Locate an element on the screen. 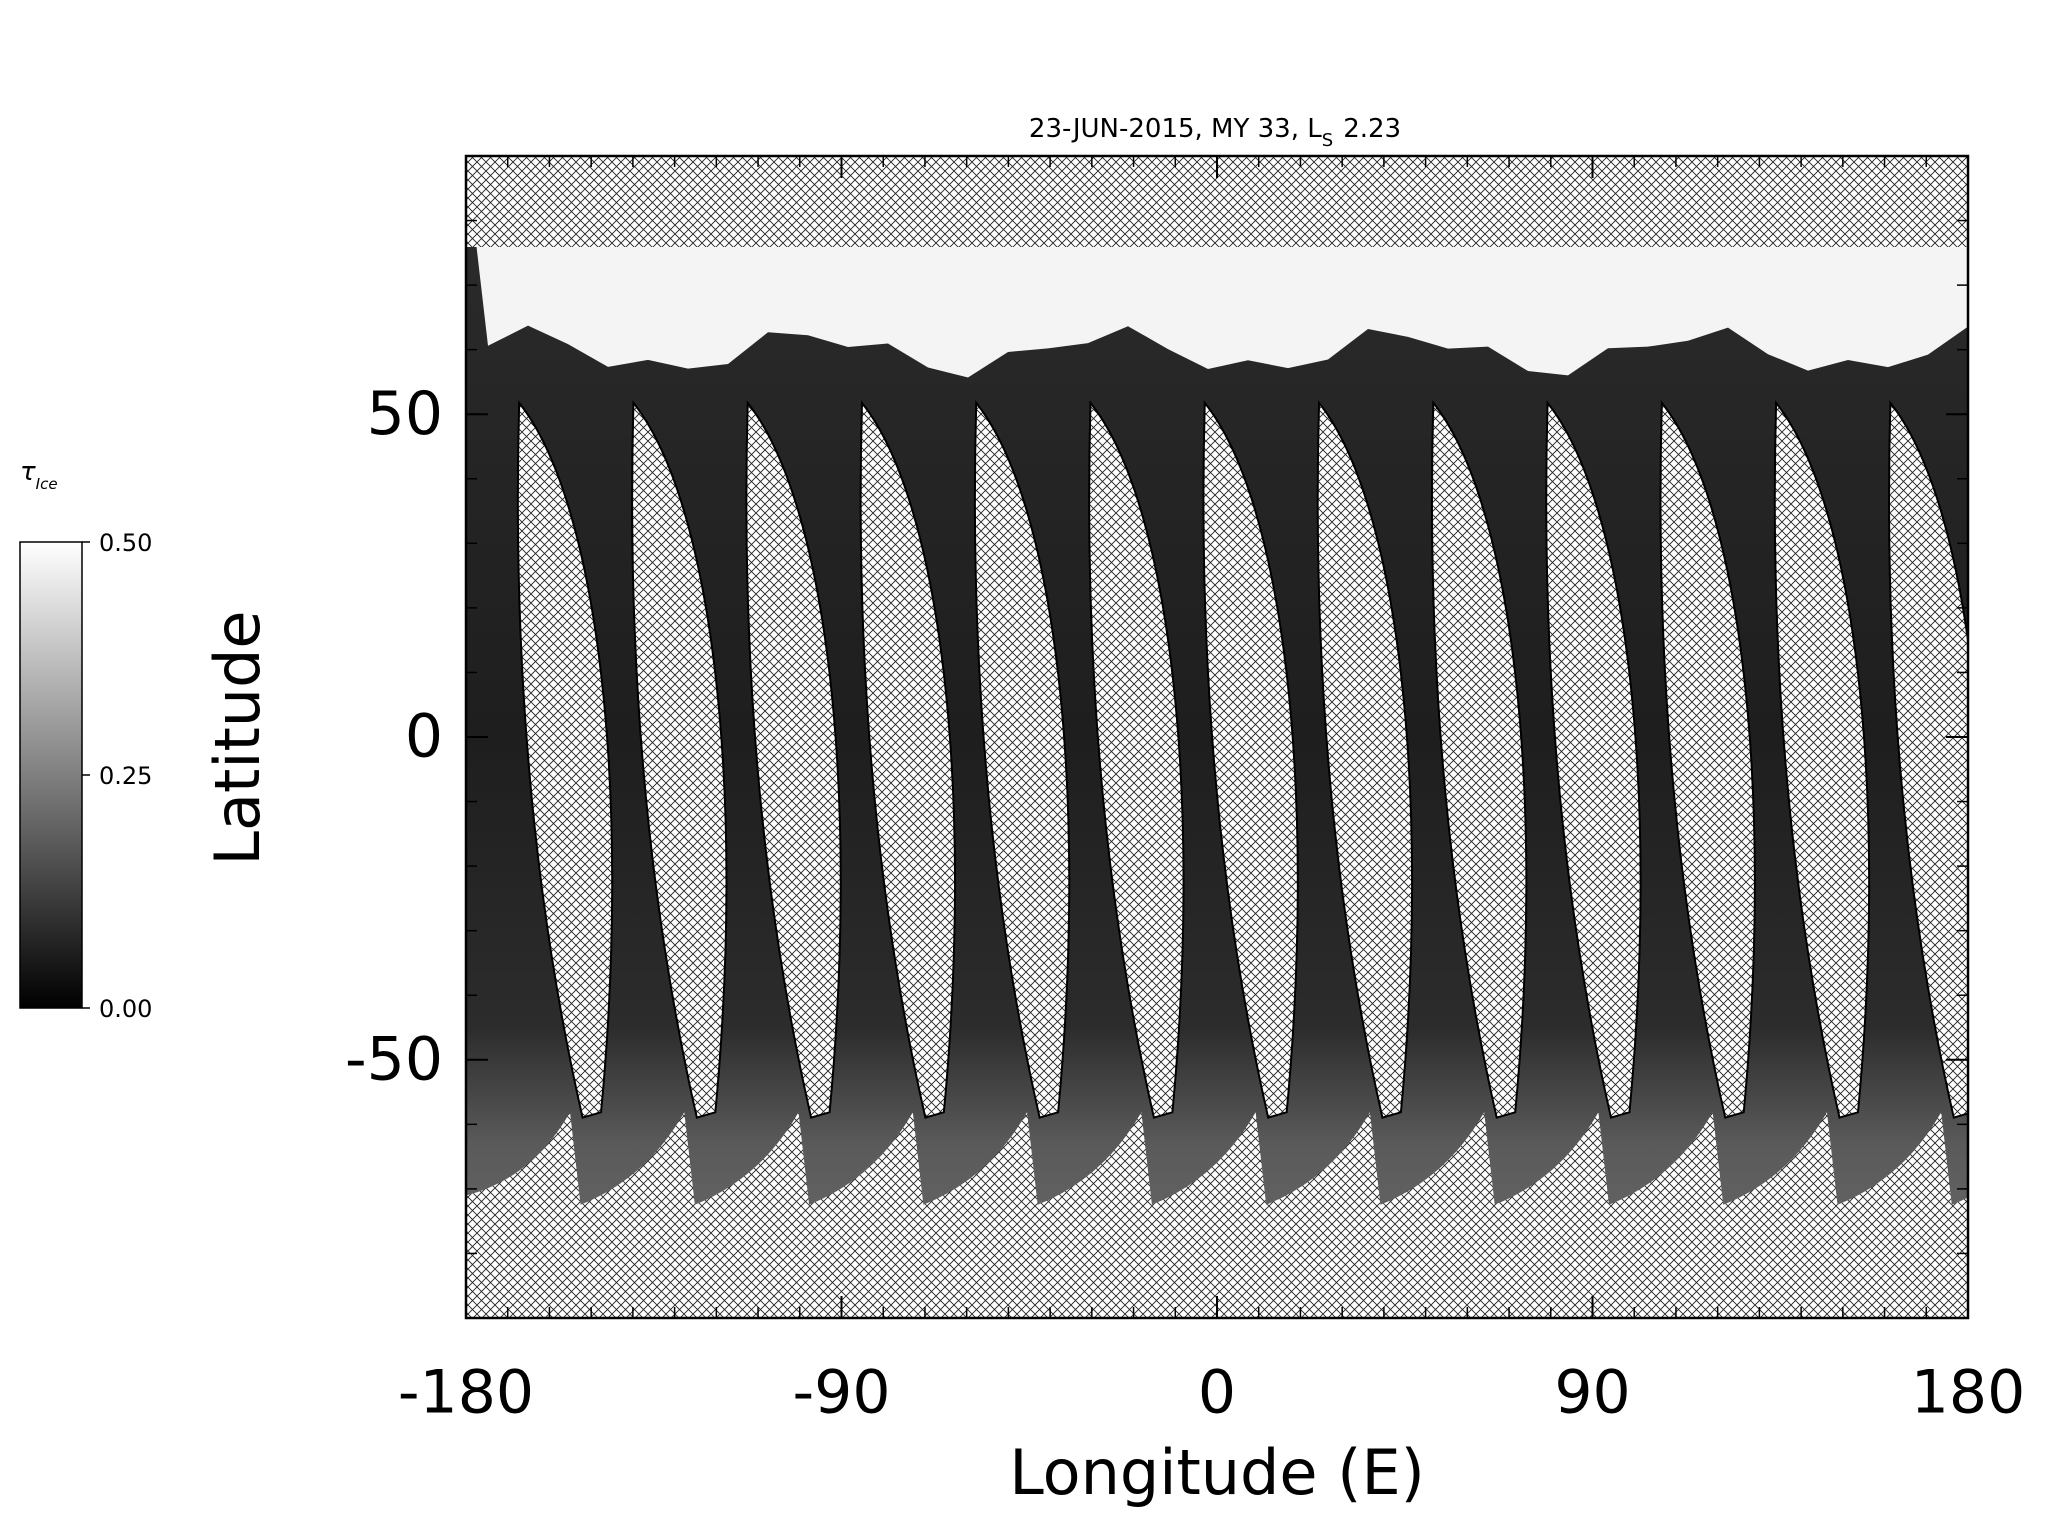  y-tick-label: 50 is located at coordinates (405, 414).